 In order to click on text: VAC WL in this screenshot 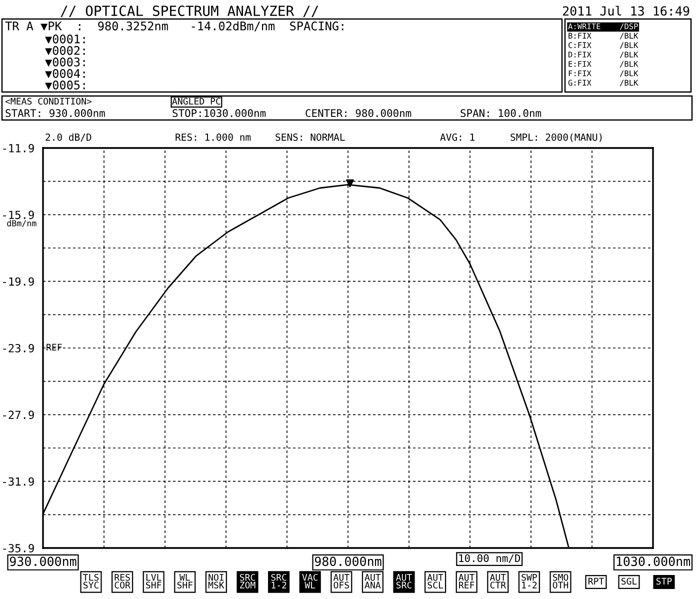, I will do `click(310, 581)`.